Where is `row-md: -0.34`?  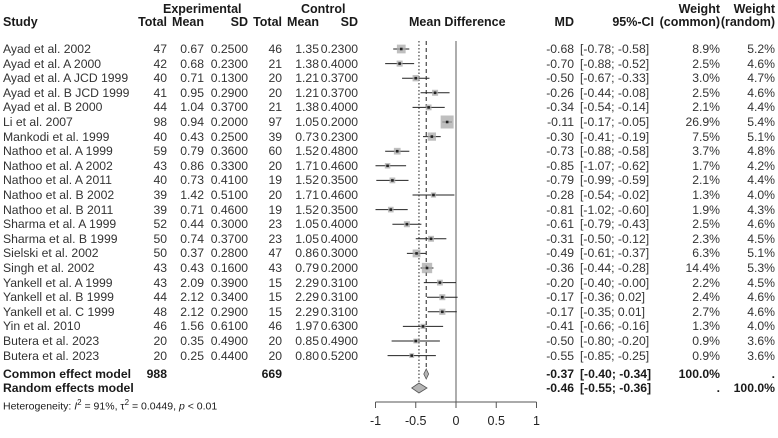
row-md: -0.34 is located at coordinates (560, 107).